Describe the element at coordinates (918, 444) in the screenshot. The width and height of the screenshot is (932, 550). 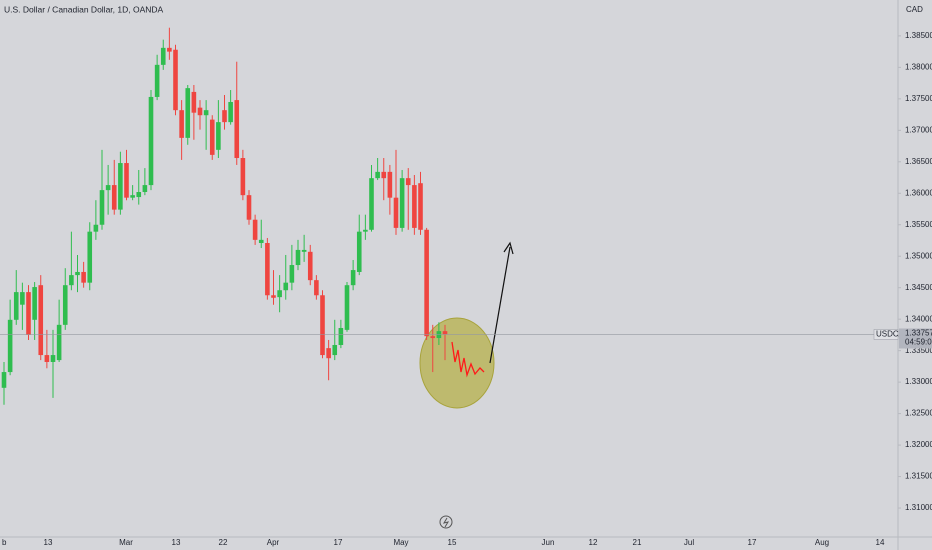
I see `y-tick-label: 1.32000` at that location.